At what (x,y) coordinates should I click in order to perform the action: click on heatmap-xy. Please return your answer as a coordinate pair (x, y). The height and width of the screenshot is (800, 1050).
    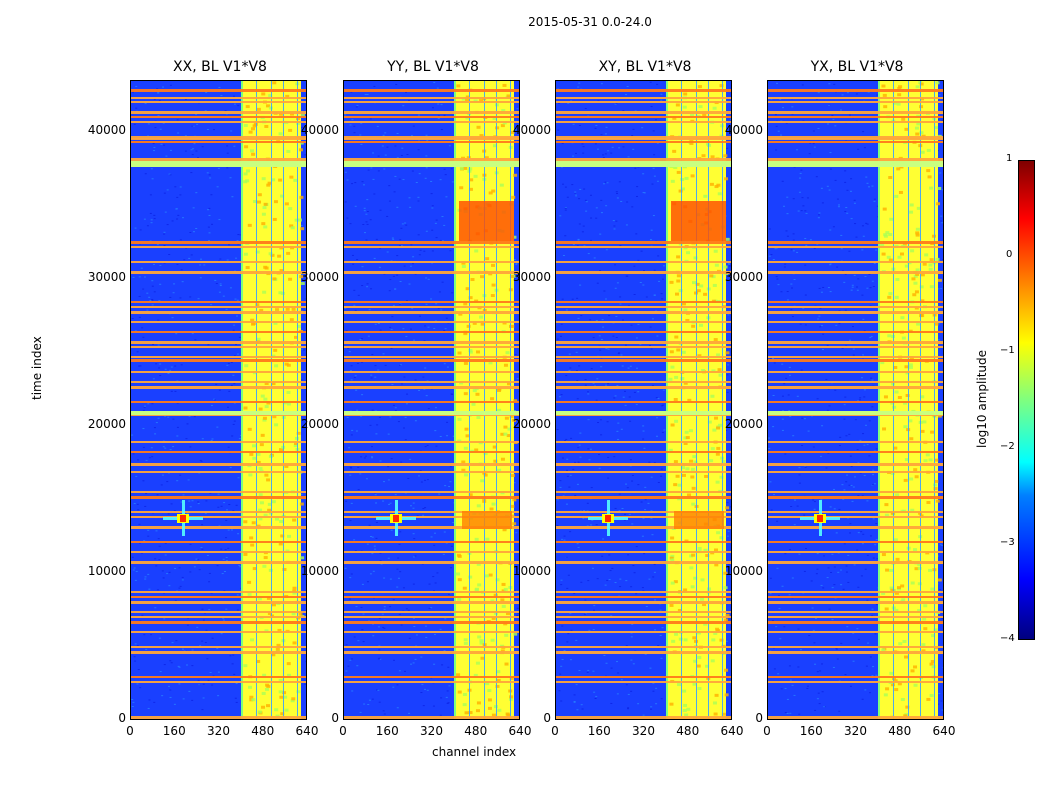
    Looking at the image, I should click on (643, 400).